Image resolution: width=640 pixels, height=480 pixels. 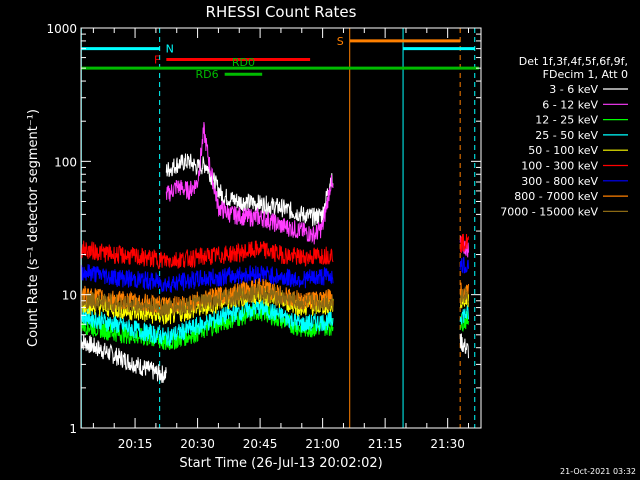 I want to click on x-tick-label: 20:30, so click(x=197, y=444).